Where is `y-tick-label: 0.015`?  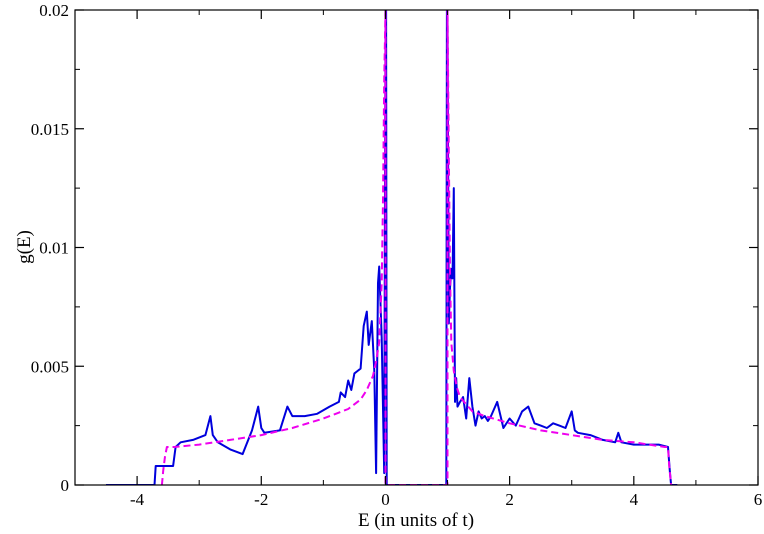 y-tick-label: 0.015 is located at coordinates (50, 129).